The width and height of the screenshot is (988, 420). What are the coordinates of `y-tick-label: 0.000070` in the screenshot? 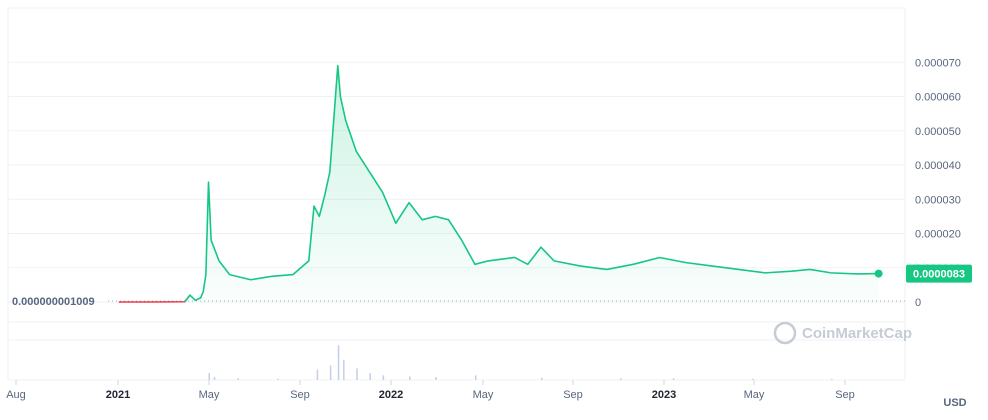 It's located at (938, 63).